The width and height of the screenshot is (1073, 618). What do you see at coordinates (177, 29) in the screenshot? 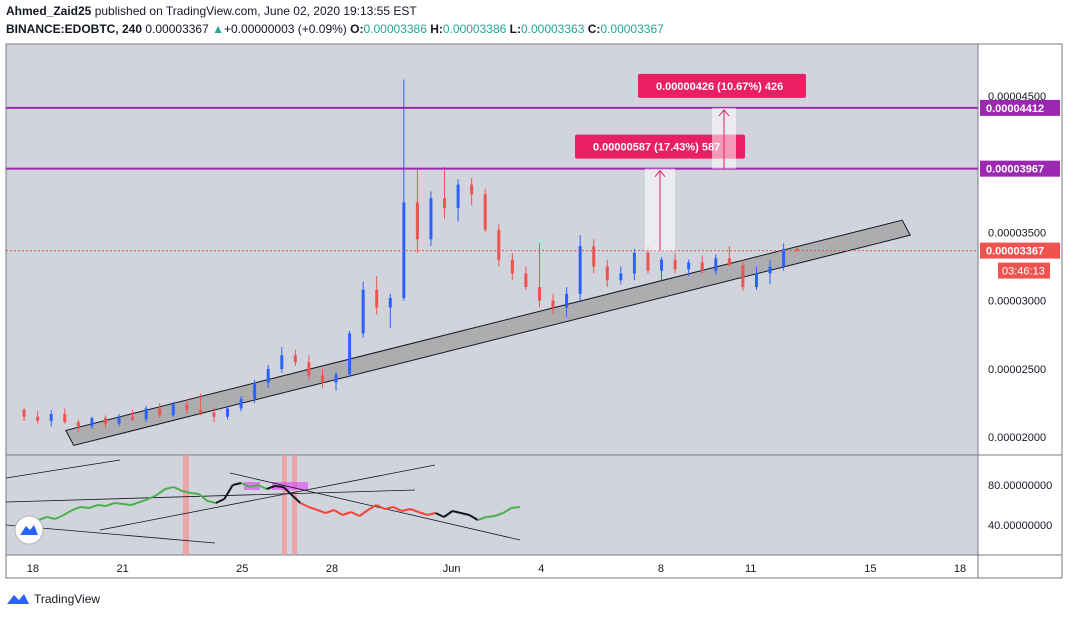
I see `last-price: 0.00003367` at bounding box center [177, 29].